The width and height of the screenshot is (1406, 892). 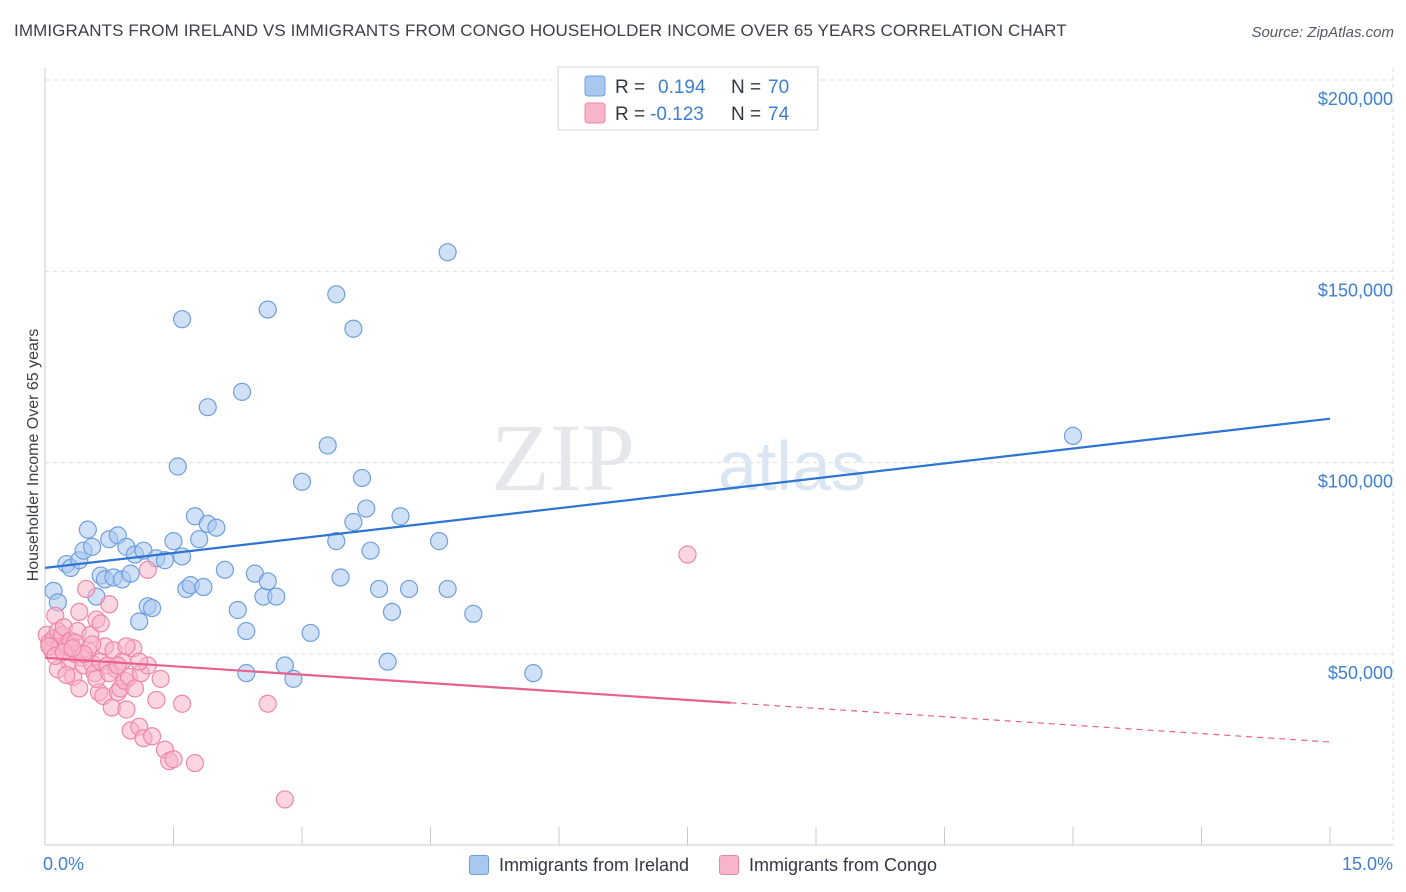 I want to click on legend-label-ireland: Immigrants from Ireland, so click(x=593, y=864).